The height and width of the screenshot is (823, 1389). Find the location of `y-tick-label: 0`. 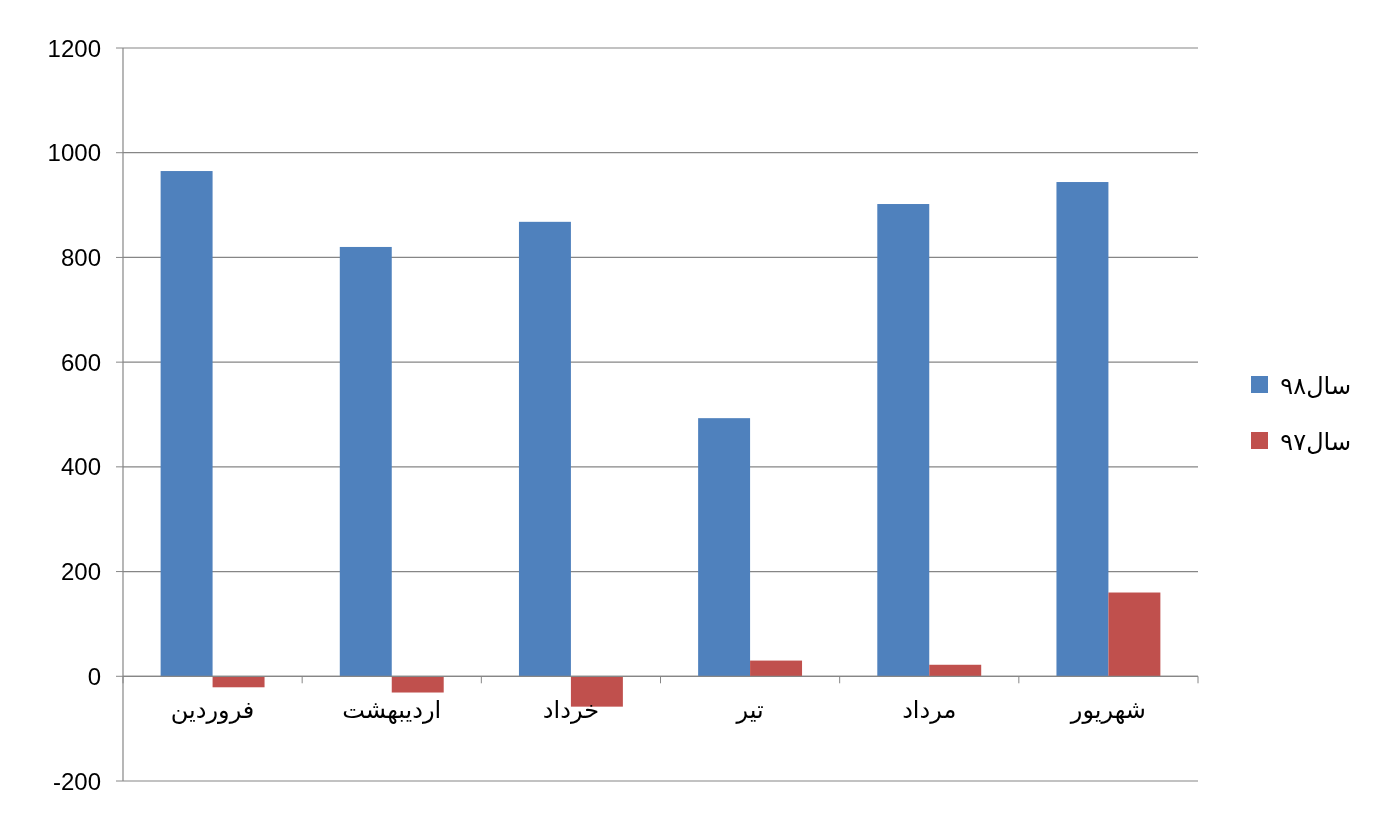

y-tick-label: 0 is located at coordinates (94, 676).